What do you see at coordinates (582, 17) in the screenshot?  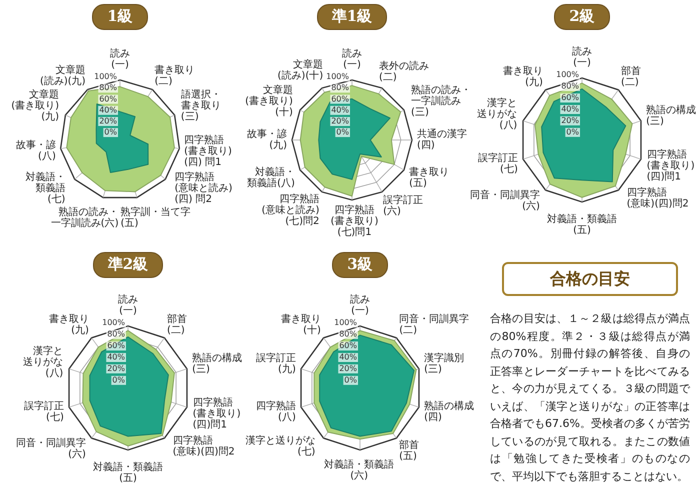 I see `chart-title: 2級` at bounding box center [582, 17].